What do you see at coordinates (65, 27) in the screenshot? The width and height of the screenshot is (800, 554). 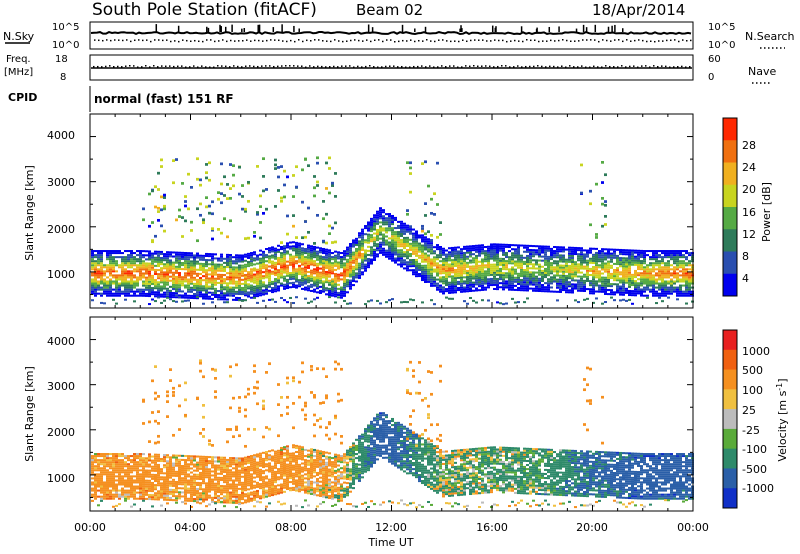 I see `nsky-tick-top: 10^5` at bounding box center [65, 27].